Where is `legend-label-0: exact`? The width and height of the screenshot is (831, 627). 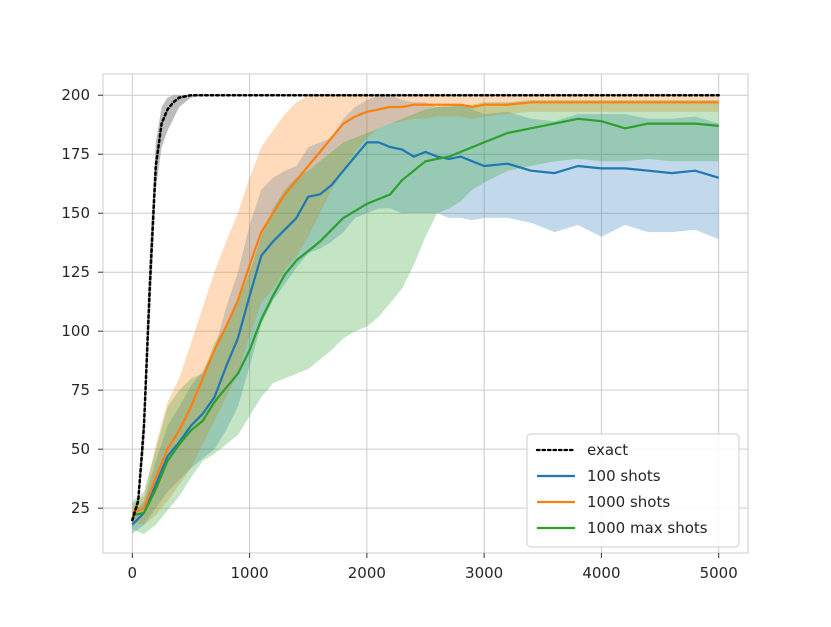 legend-label-0: exact is located at coordinates (607, 450).